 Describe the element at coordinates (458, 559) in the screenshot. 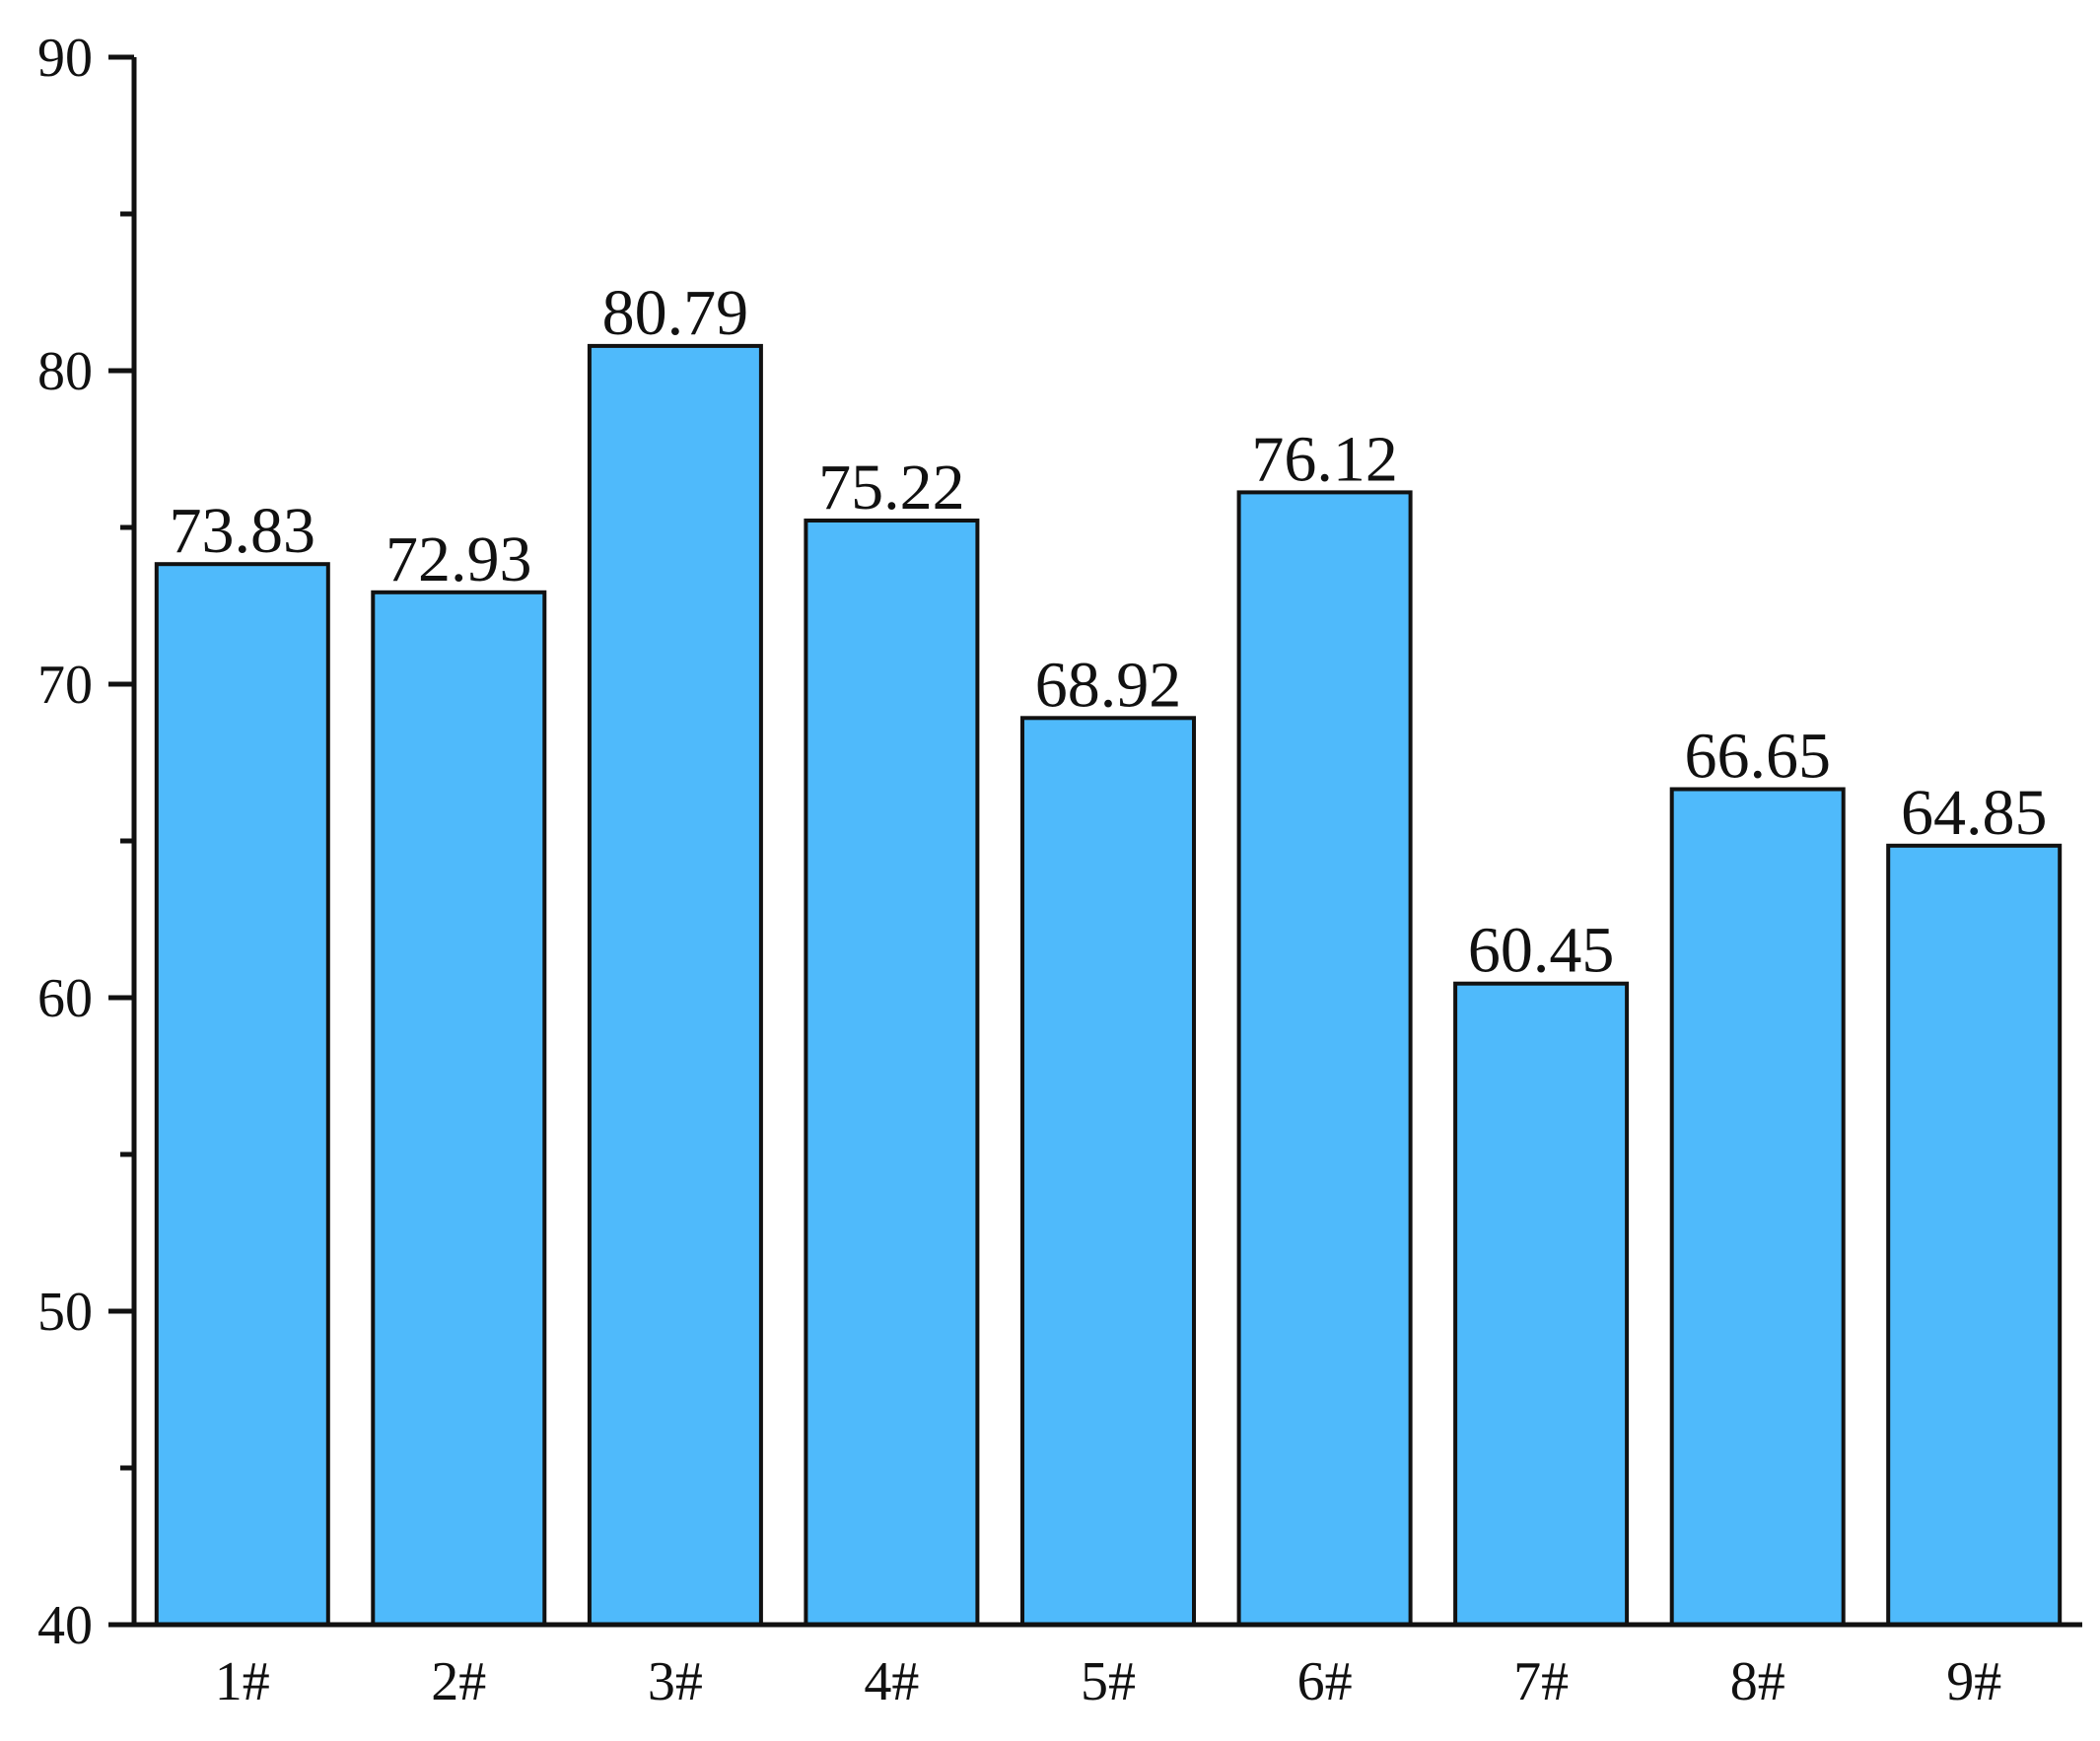

I see `data-label: 72.93` at that location.